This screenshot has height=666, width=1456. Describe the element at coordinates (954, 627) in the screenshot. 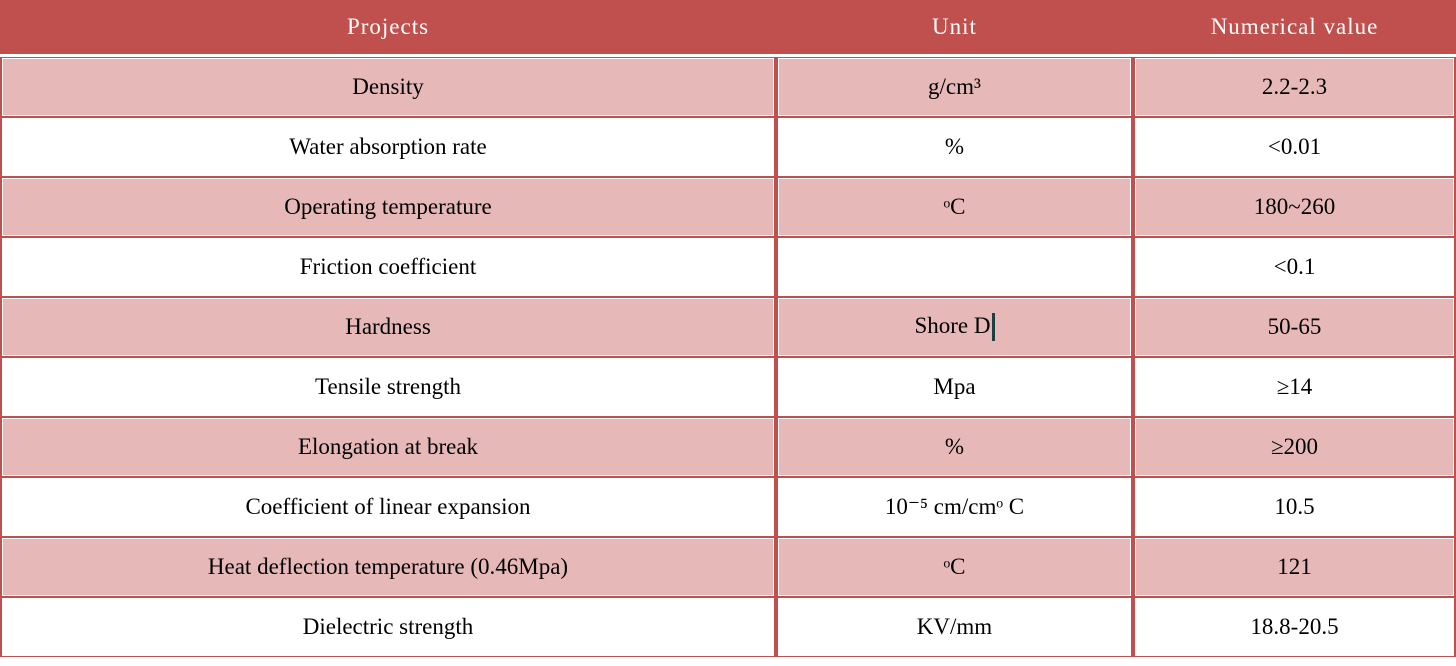

I see `table-cell: KV/mm` at that location.